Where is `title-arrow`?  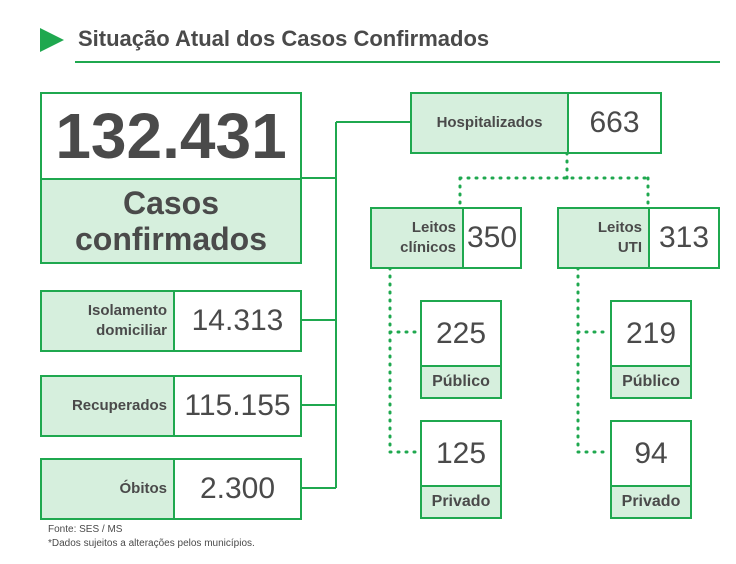
title-arrow is located at coordinates (52, 40).